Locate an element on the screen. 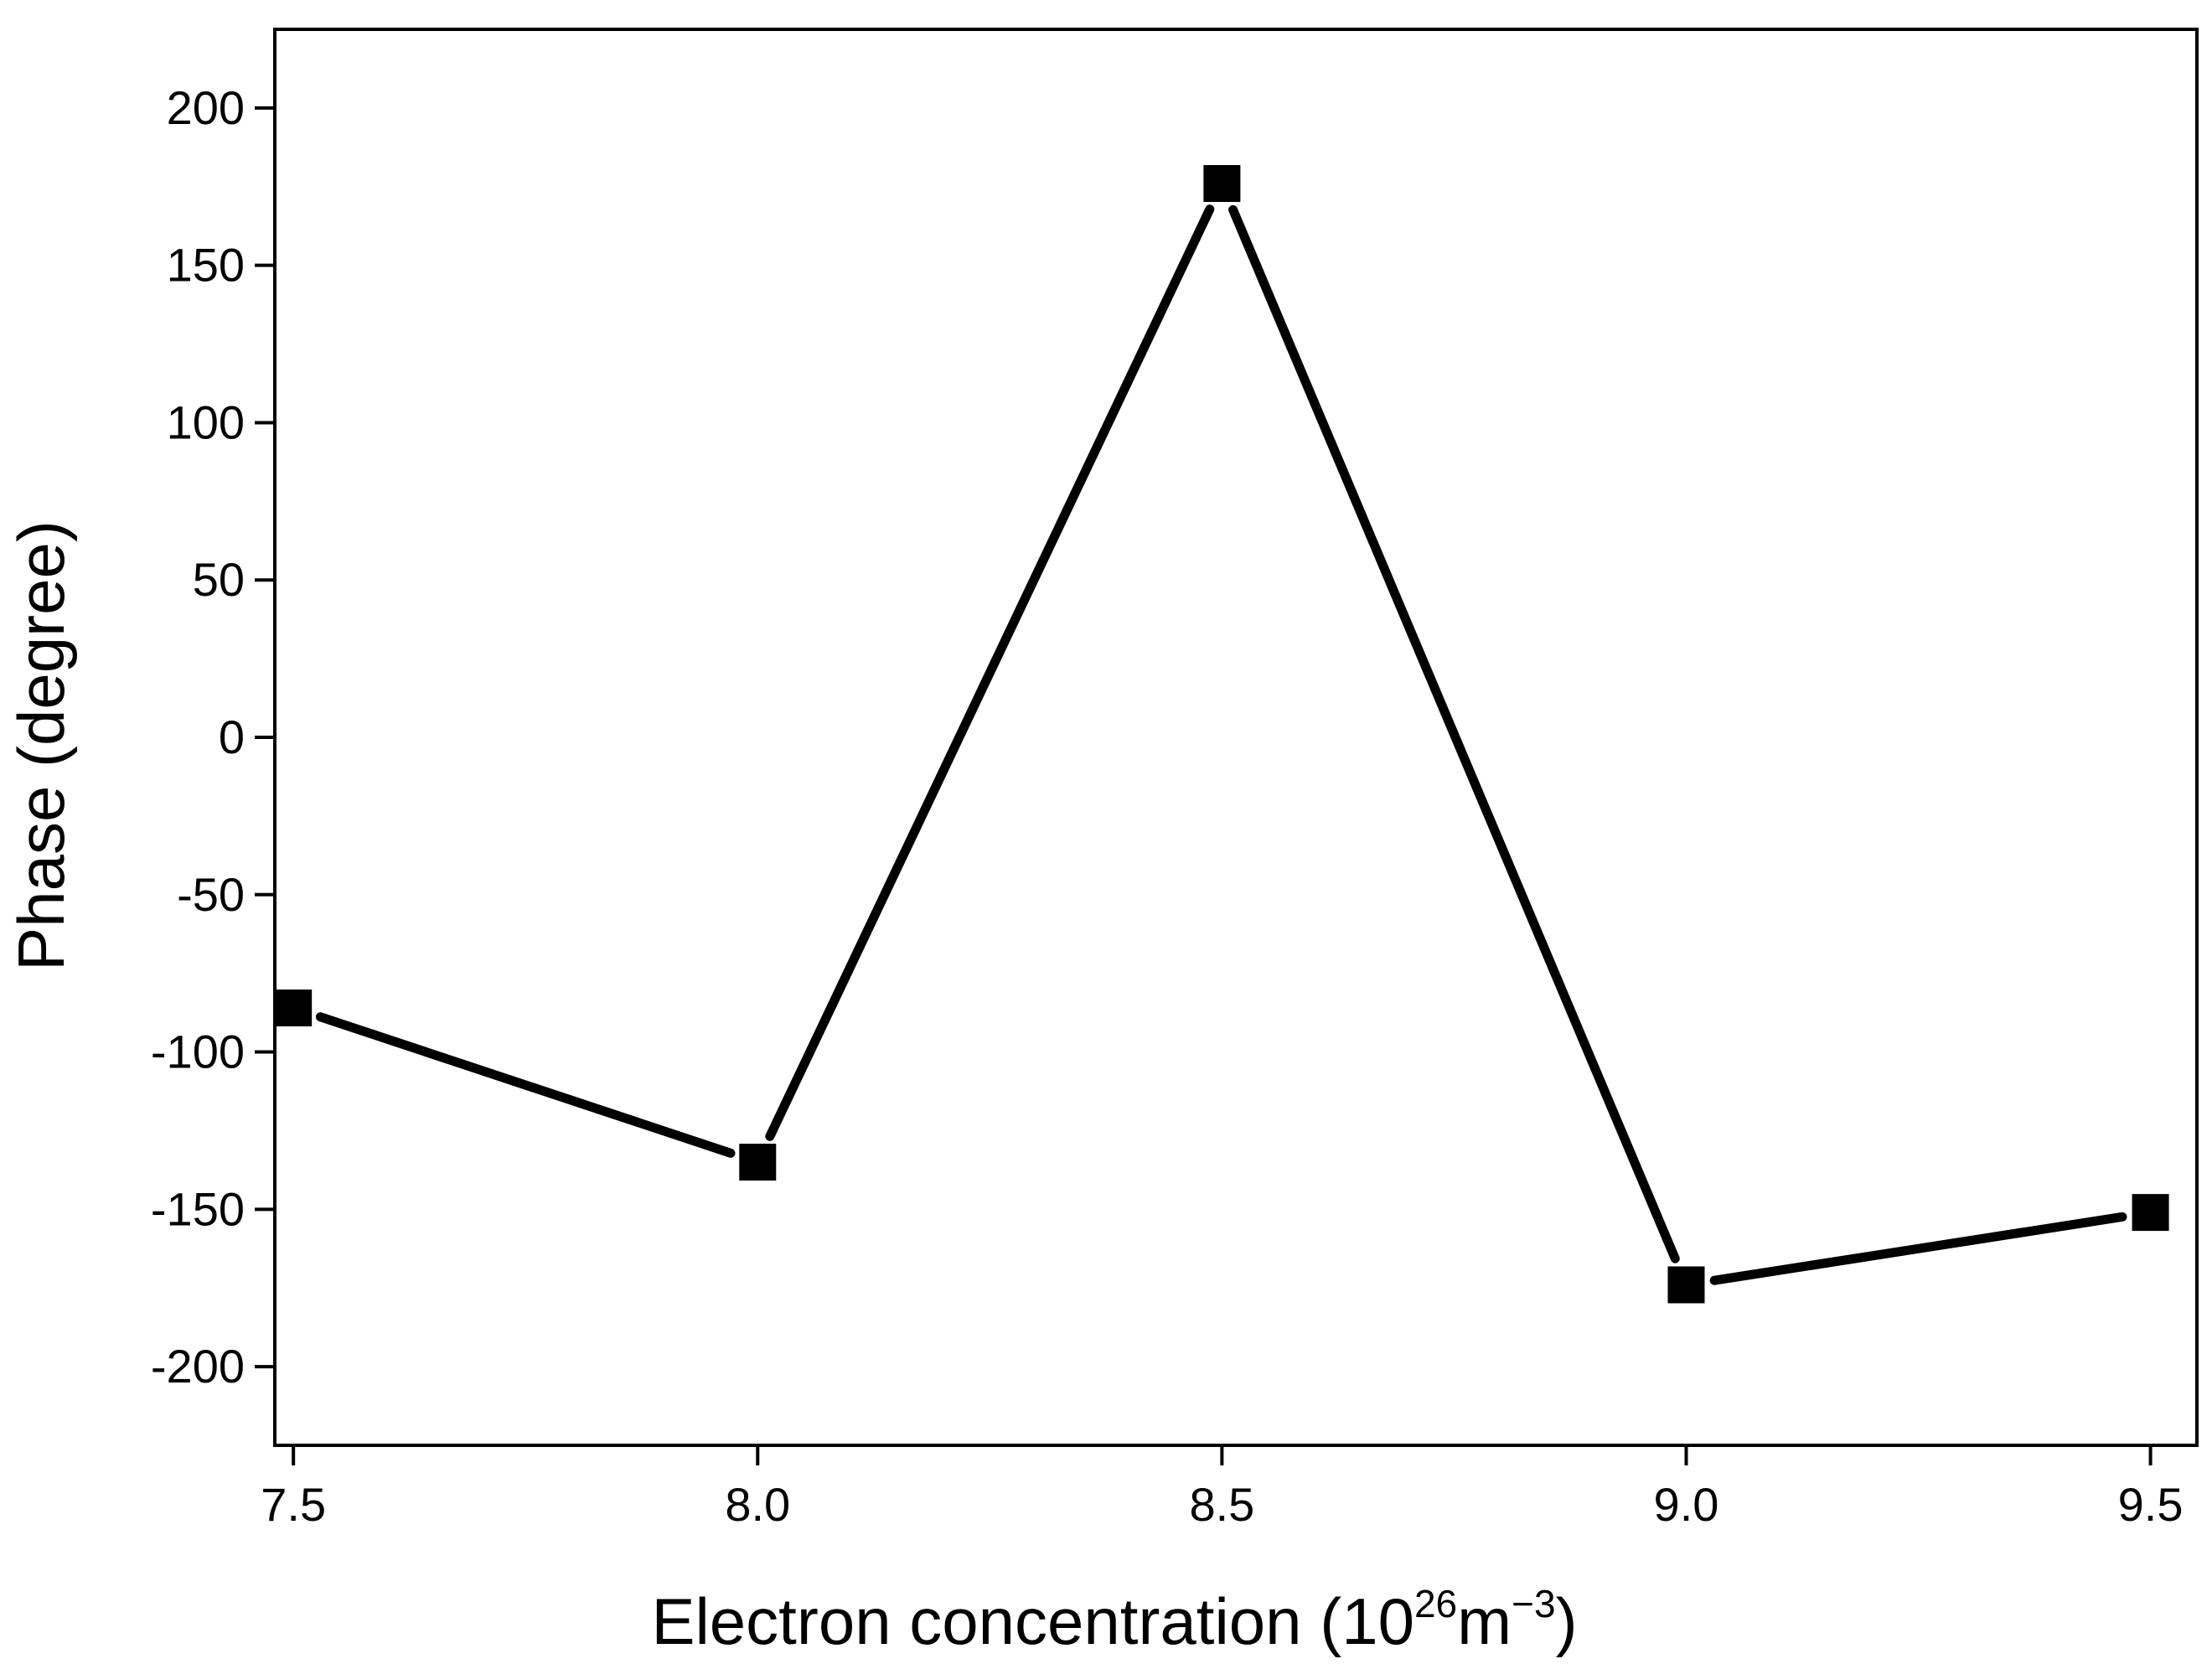  y-tick-label: -200 is located at coordinates (198, 1366).